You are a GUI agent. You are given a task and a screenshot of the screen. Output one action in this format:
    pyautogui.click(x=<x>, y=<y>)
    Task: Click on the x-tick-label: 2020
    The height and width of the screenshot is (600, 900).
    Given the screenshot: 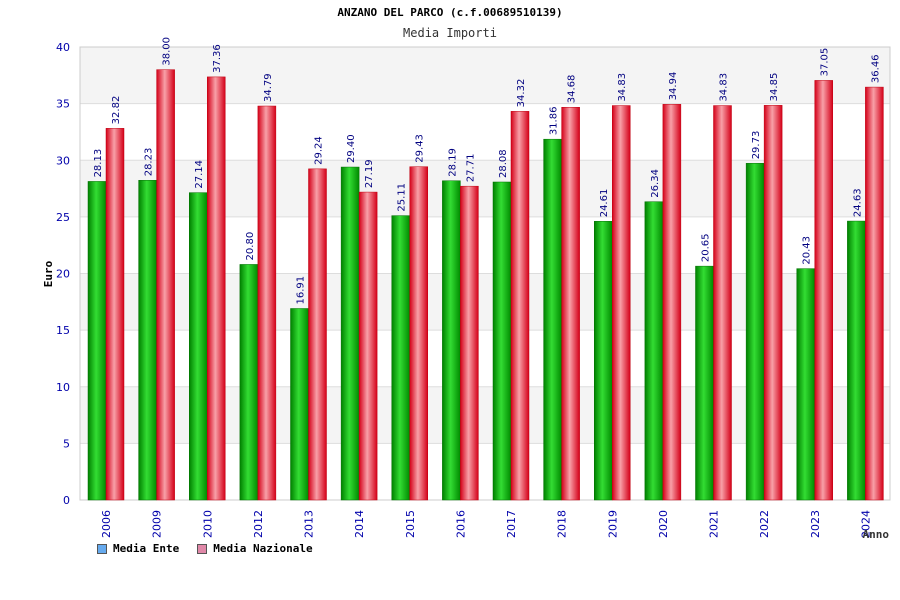 What is the action you would take?
    pyautogui.click(x=663, y=524)
    